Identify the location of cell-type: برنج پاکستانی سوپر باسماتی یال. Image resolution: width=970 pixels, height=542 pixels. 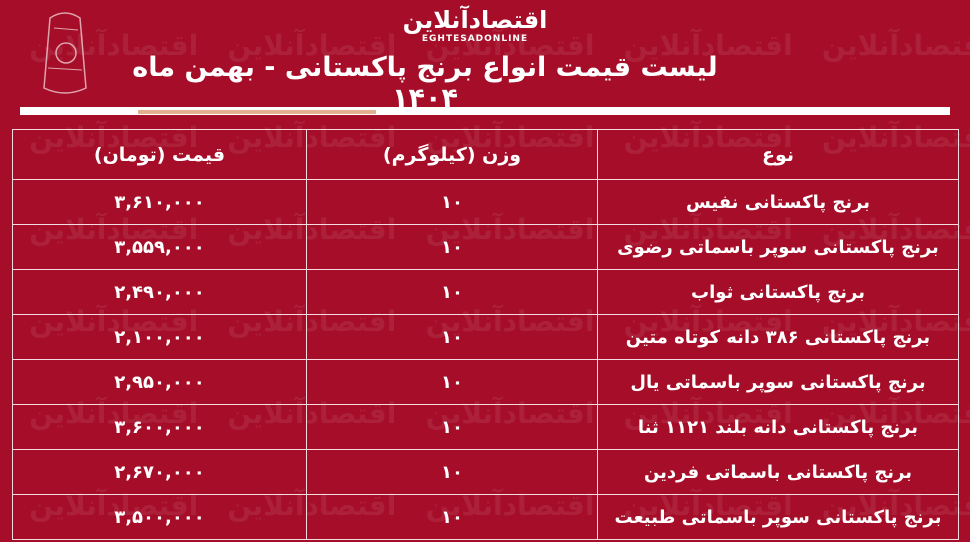
(778, 382).